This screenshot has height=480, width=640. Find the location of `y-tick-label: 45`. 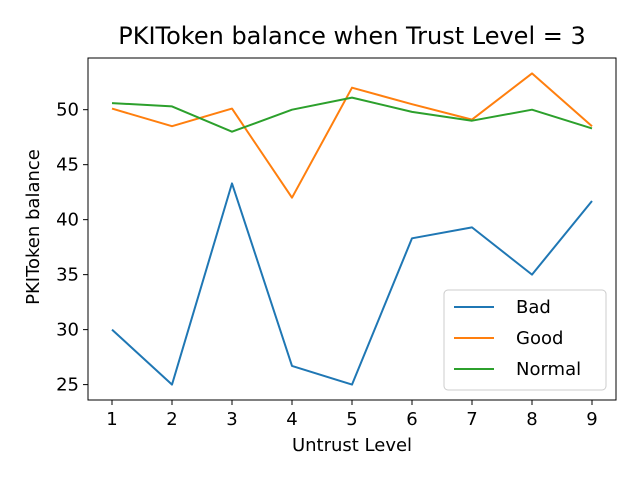

y-tick-label: 45 is located at coordinates (67, 165).